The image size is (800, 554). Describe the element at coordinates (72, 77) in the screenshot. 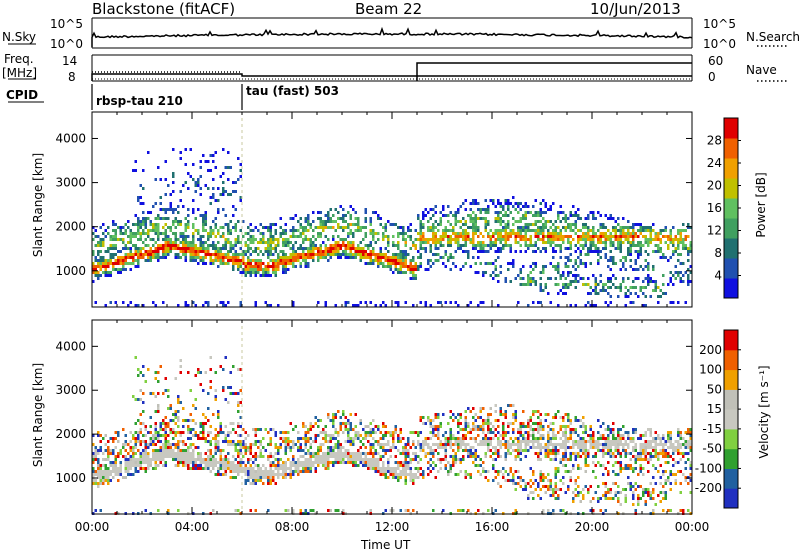

I see `freq-tick-bottom: 8` at that location.